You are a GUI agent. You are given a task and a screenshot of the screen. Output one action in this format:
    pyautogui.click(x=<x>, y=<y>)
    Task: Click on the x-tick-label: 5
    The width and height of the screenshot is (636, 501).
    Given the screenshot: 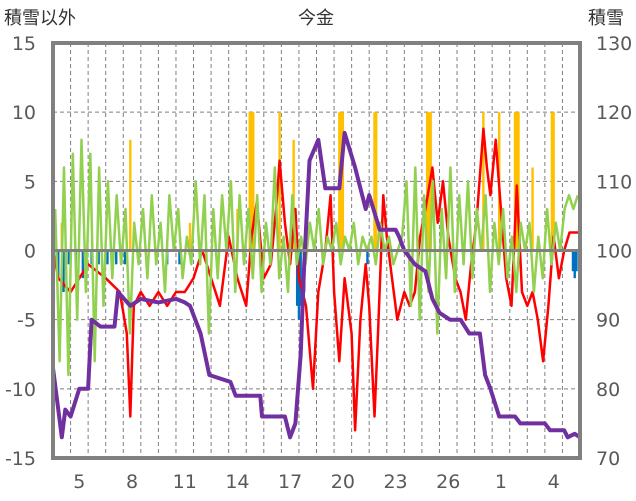 What is the action you would take?
    pyautogui.click(x=79, y=482)
    